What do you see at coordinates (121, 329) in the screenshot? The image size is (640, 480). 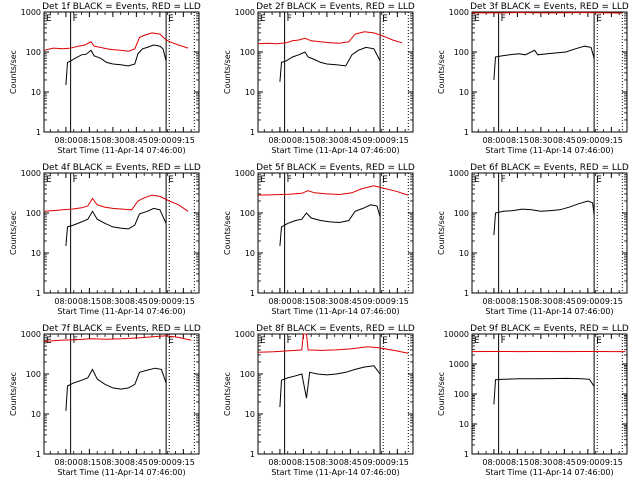 I see `chart-title: Det 7f BLACK = Events, RED = LLD` at bounding box center [121, 329].